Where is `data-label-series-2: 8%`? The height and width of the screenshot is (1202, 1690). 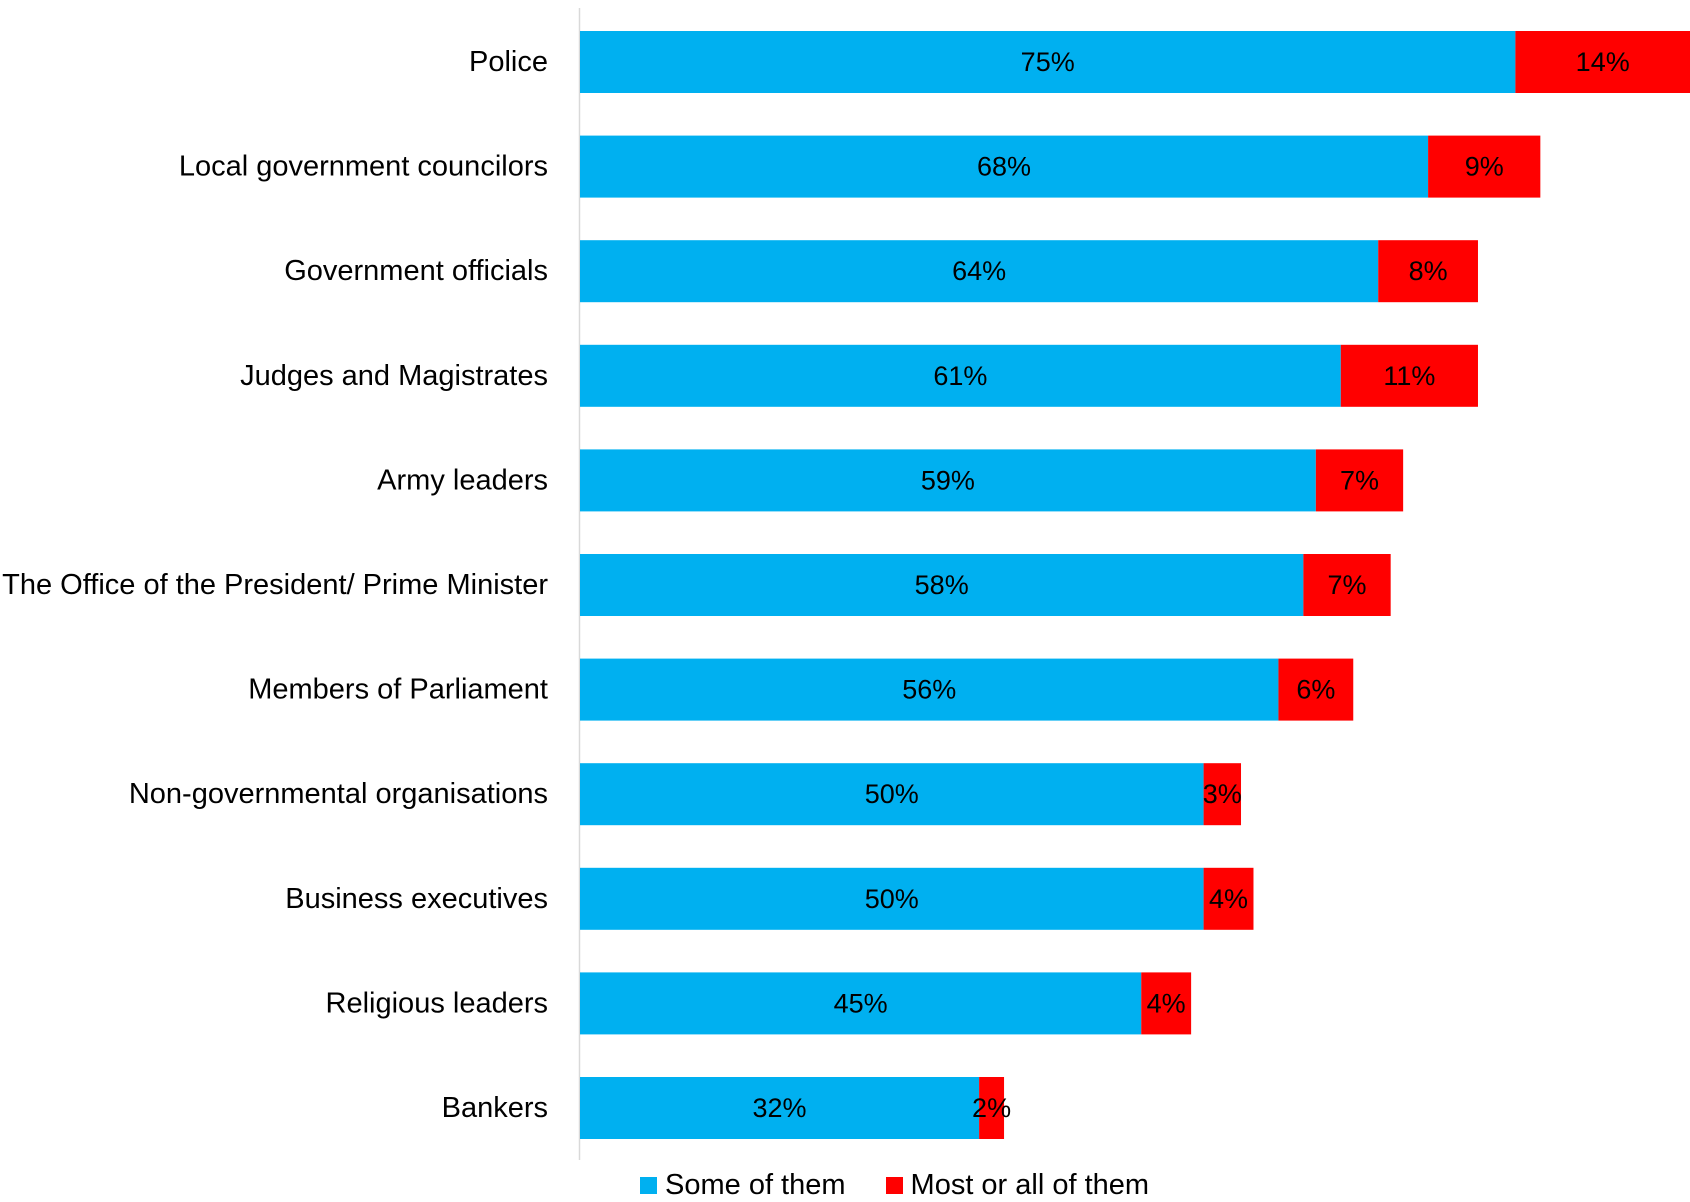 data-label-series-2: 8% is located at coordinates (1428, 271).